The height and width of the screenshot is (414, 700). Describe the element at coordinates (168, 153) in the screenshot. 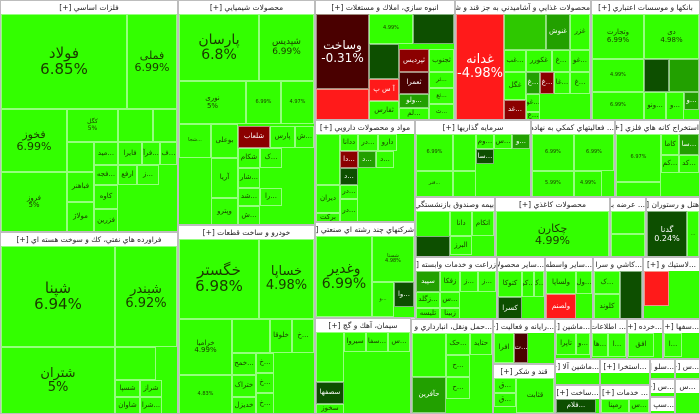

I see `stock-tile: ...ف` at that location.